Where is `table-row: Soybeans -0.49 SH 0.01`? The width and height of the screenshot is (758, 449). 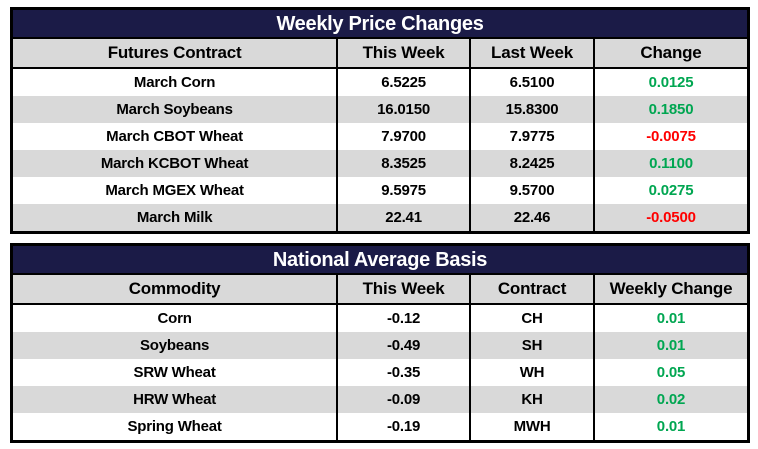 table-row: Soybeans -0.49 SH 0.01 is located at coordinates (380, 345).